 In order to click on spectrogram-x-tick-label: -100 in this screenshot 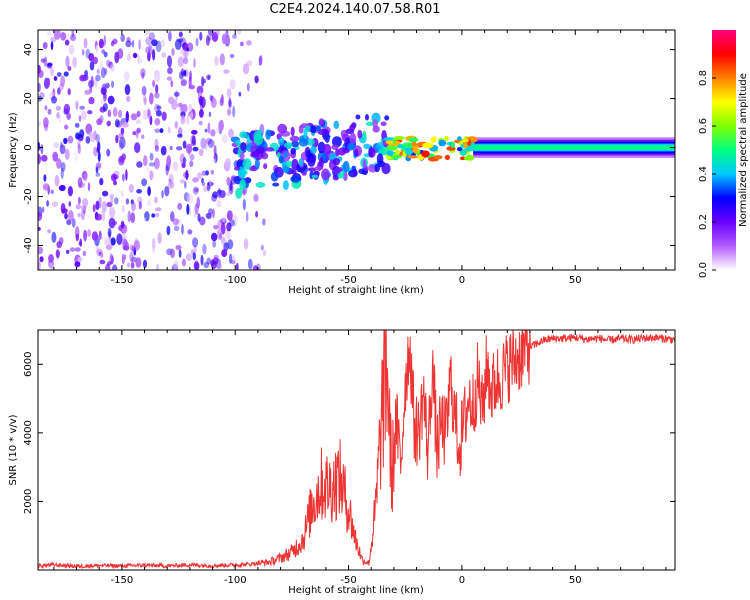, I will do `click(235, 280)`.